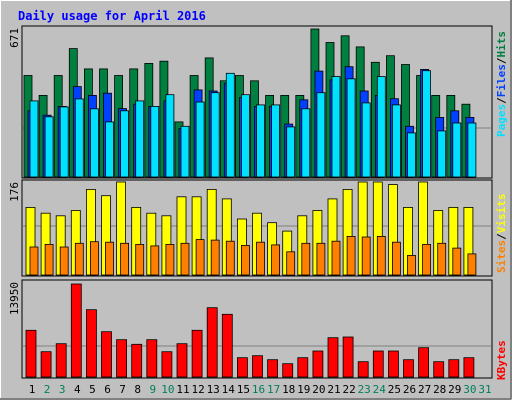 Image resolution: width=512 pixels, height=405 pixels. I want to click on kbytes-legend: KBytes, so click(501, 360).